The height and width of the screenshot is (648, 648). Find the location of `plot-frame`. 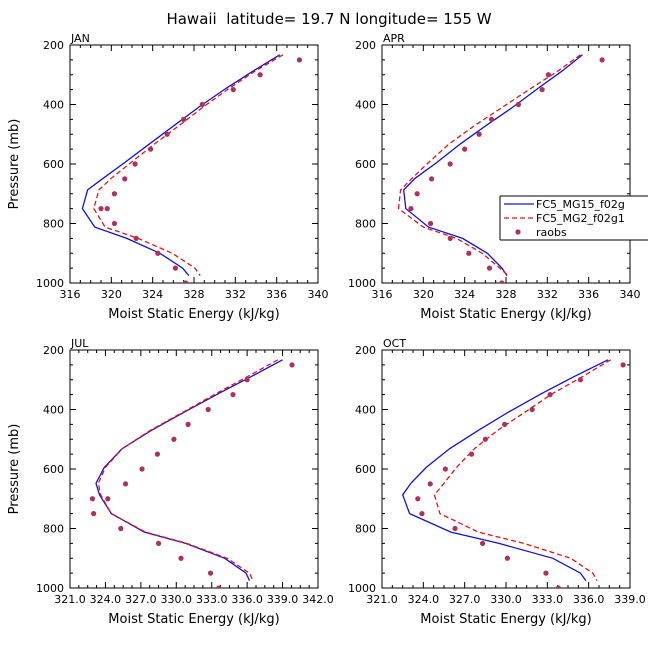

plot-frame is located at coordinates (506, 469).